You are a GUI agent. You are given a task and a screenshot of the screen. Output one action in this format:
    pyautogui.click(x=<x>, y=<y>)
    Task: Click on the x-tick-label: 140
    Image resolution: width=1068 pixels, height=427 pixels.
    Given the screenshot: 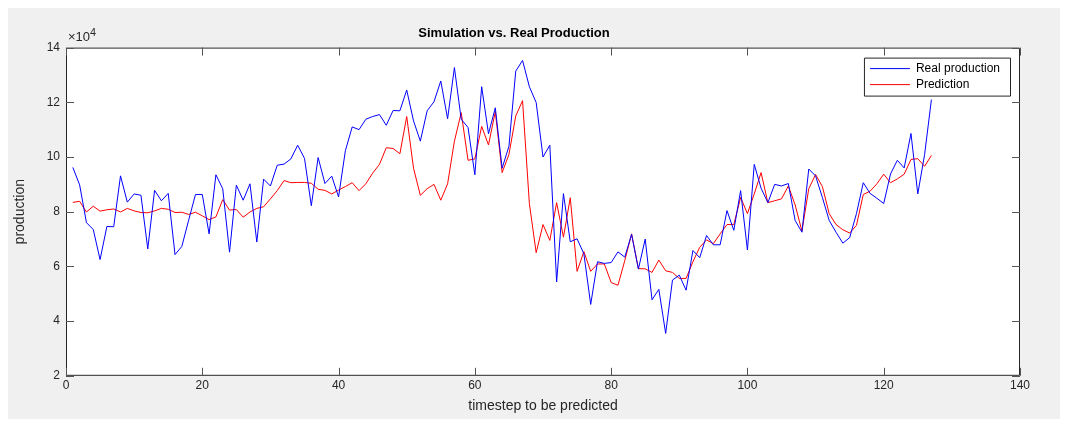 What is the action you would take?
    pyautogui.click(x=1020, y=385)
    